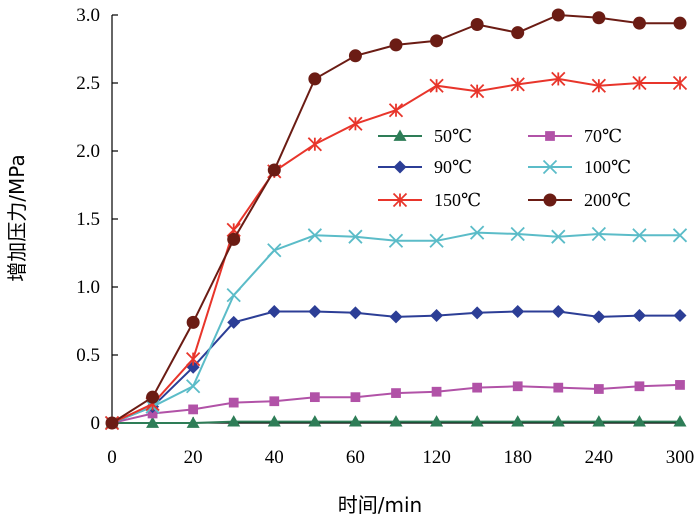  Describe the element at coordinates (453, 136) in the screenshot. I see `legend-label: 50℃` at that location.